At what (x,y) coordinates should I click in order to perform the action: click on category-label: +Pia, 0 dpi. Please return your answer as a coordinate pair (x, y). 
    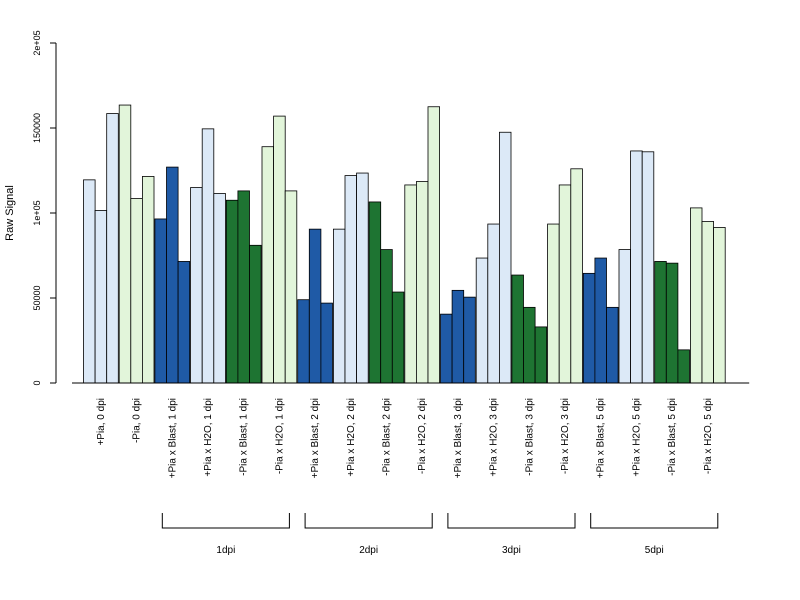
    Looking at the image, I should click on (101, 422).